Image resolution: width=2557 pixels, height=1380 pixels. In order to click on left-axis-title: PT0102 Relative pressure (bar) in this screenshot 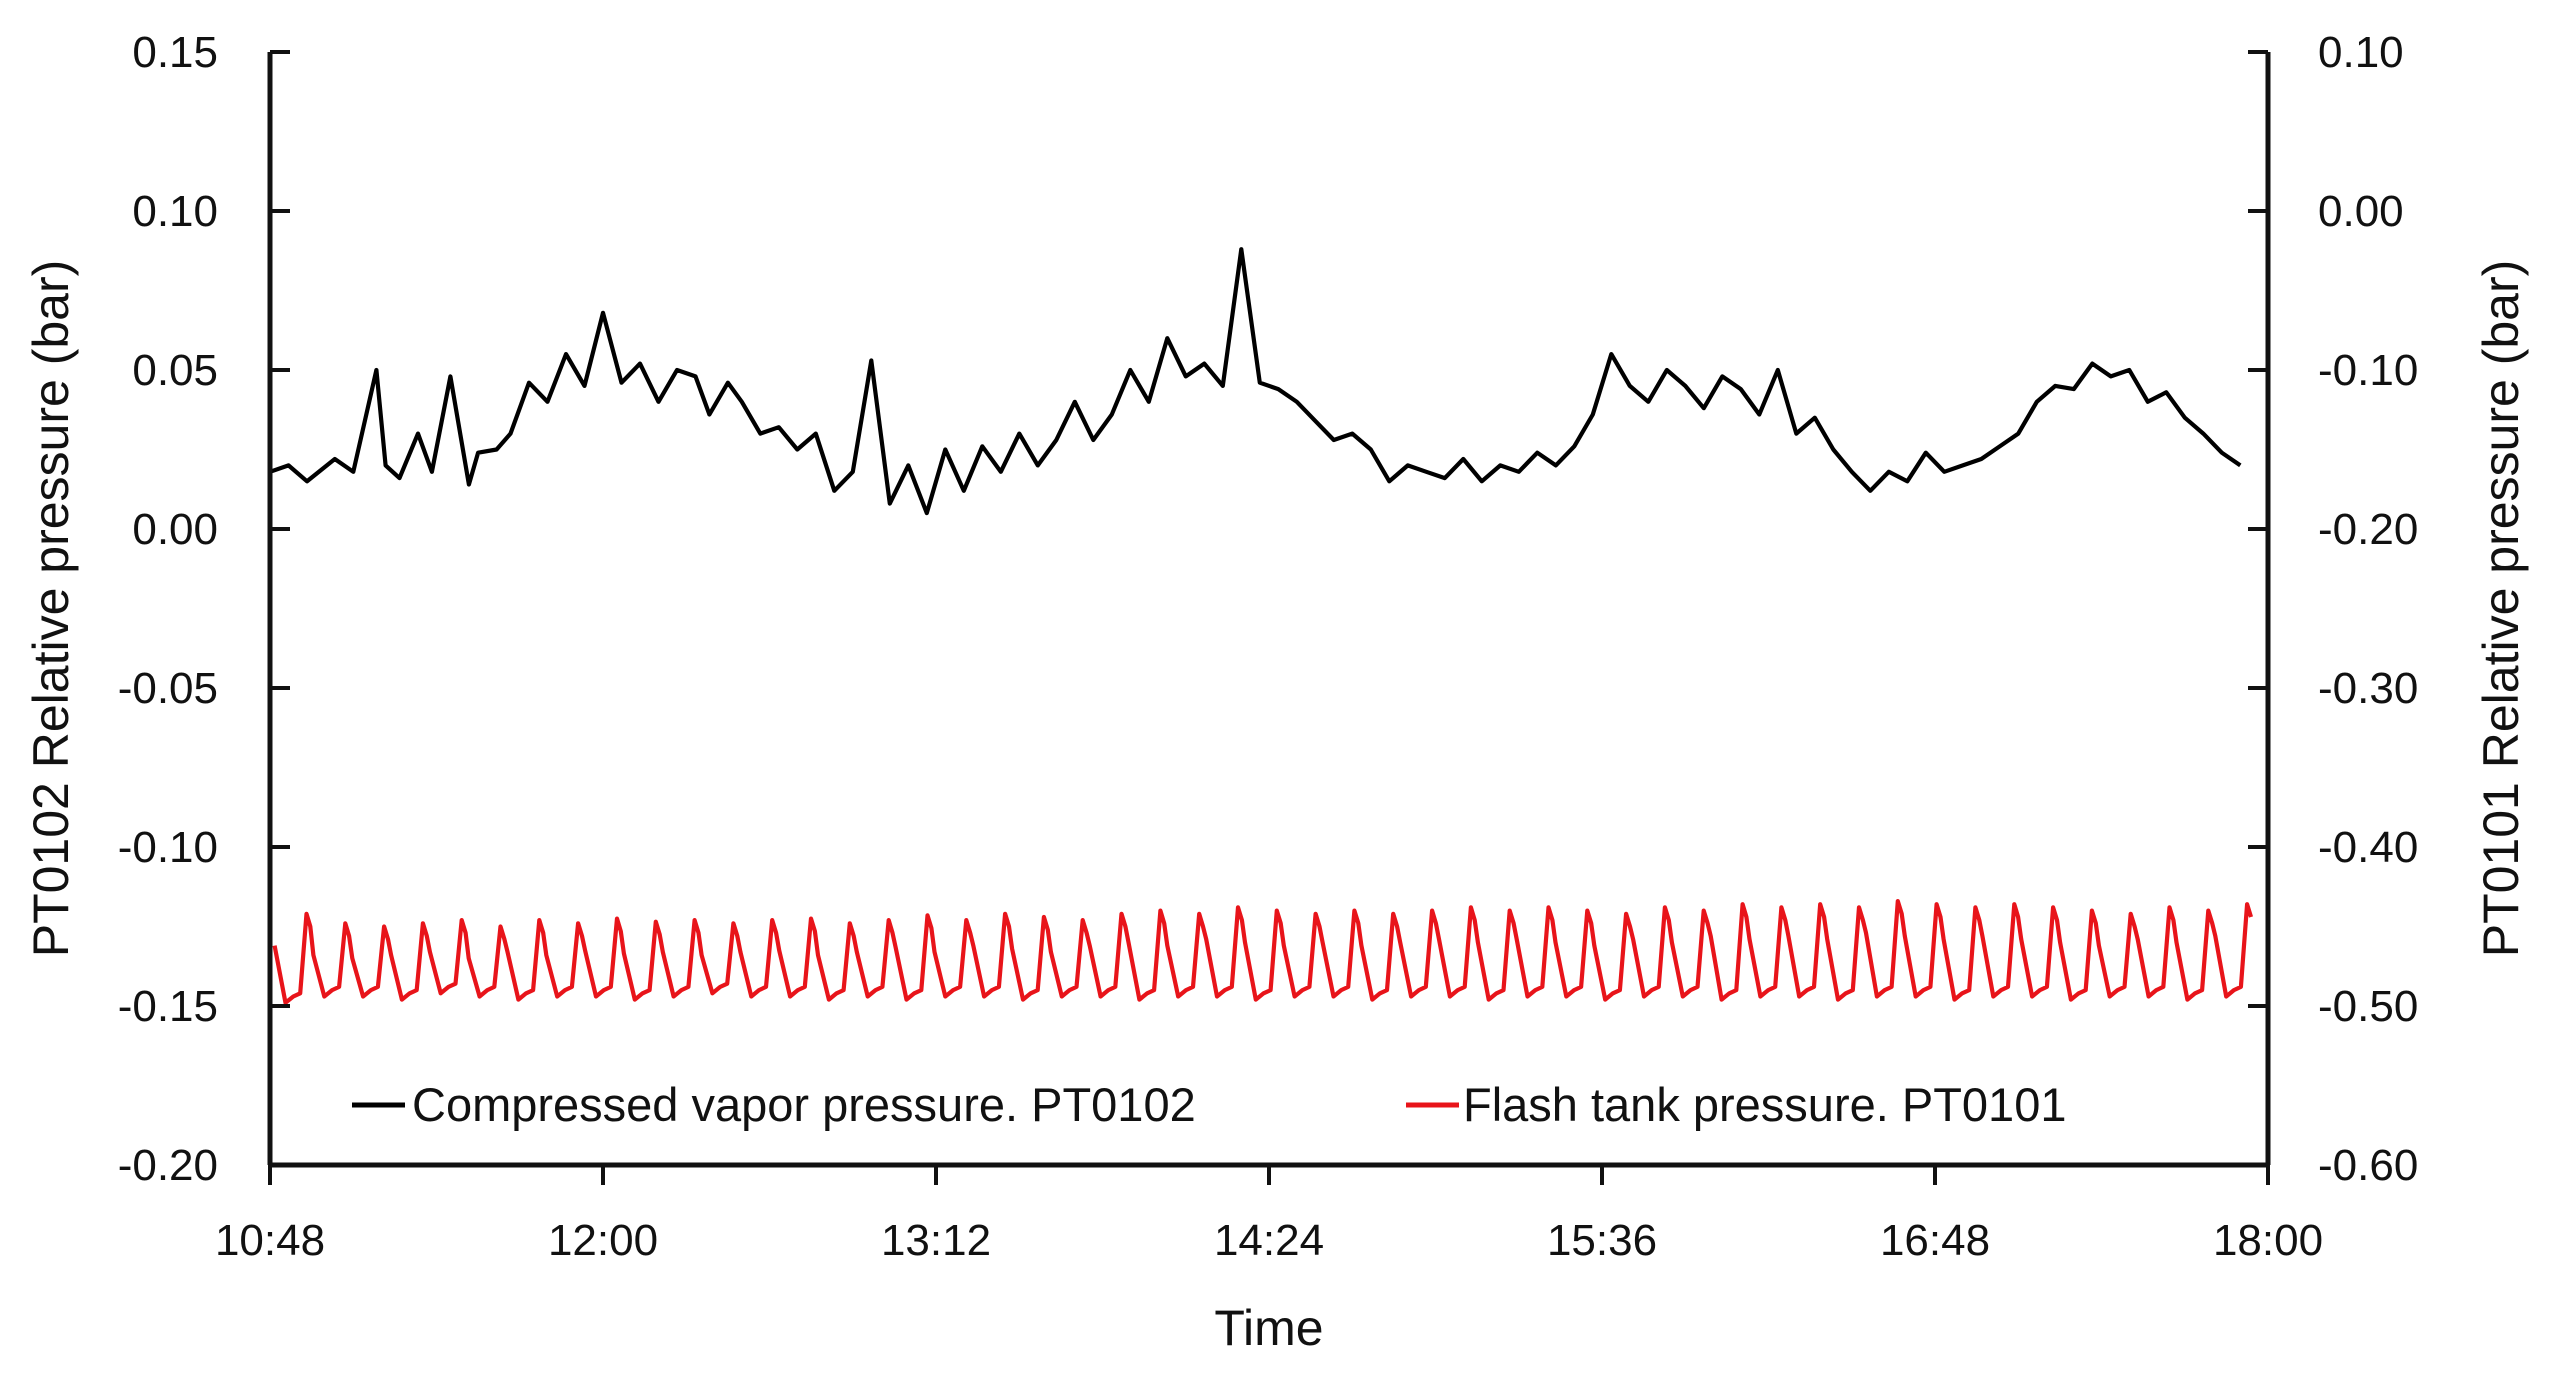, I will do `click(51, 609)`.